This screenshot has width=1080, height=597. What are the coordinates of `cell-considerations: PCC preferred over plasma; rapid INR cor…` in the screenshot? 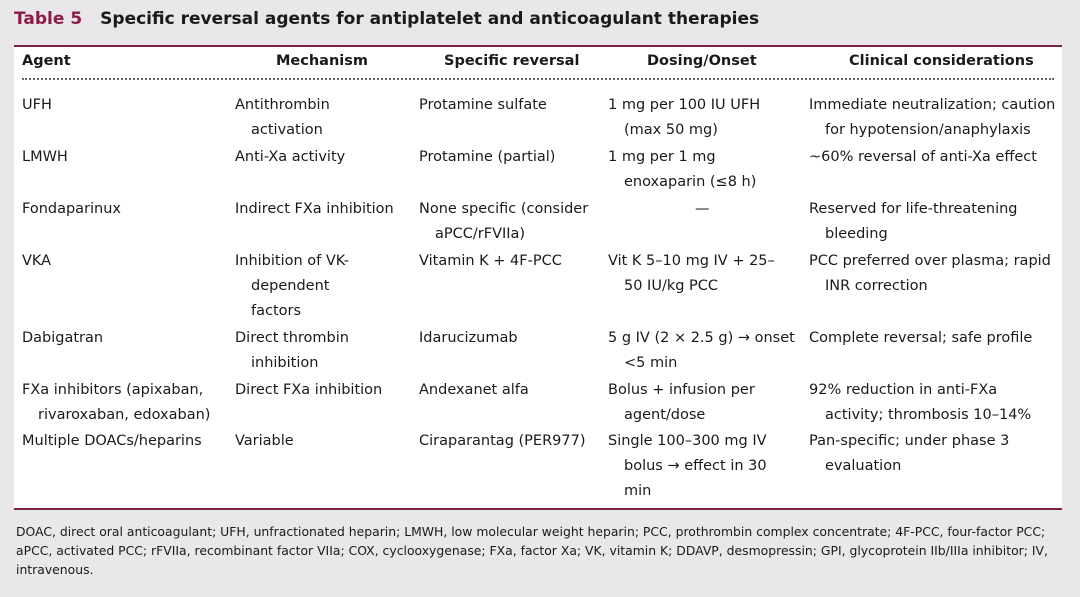 It's located at (930, 273).